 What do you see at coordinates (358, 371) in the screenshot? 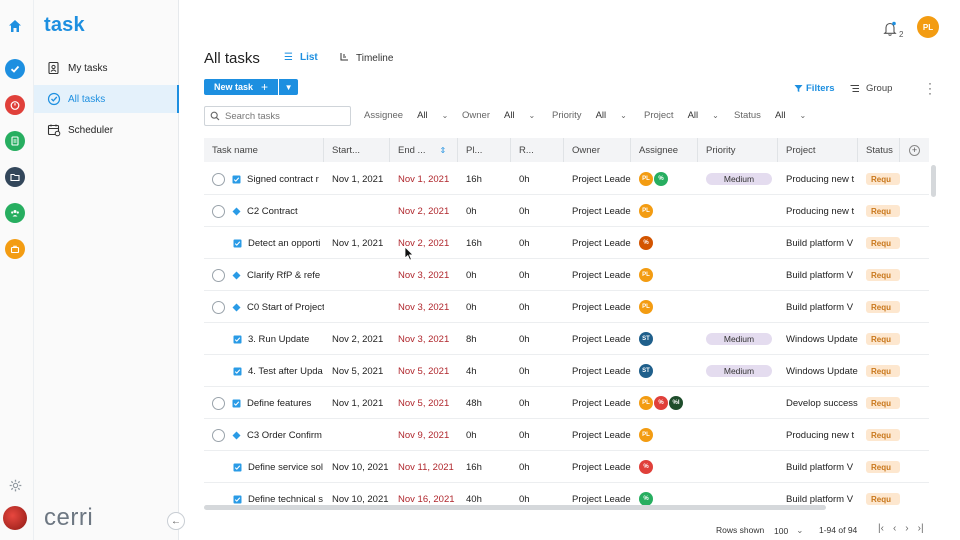
I see `cell-start: Nov 5, 2021` at bounding box center [358, 371].